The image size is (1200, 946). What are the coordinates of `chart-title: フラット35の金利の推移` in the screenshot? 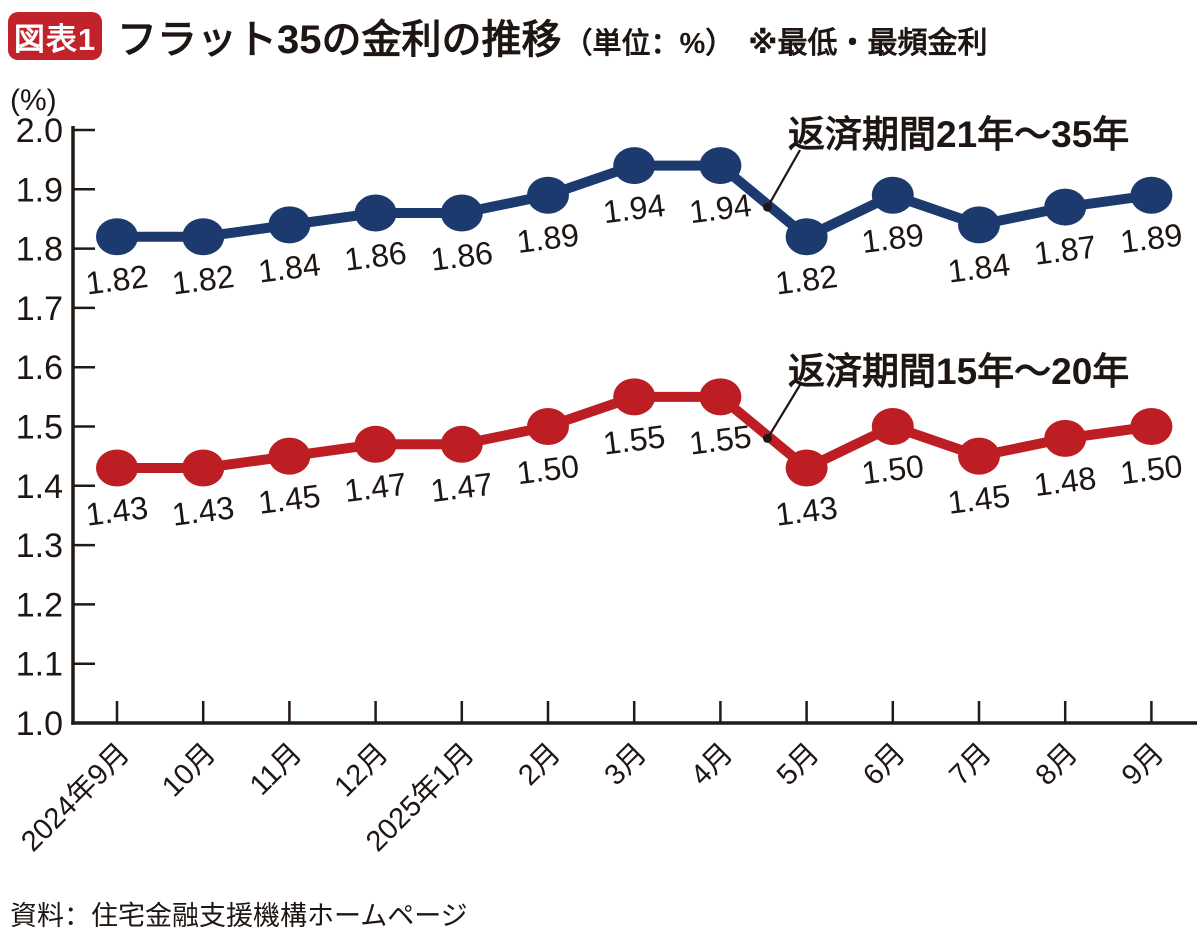 It's located at (339, 40).